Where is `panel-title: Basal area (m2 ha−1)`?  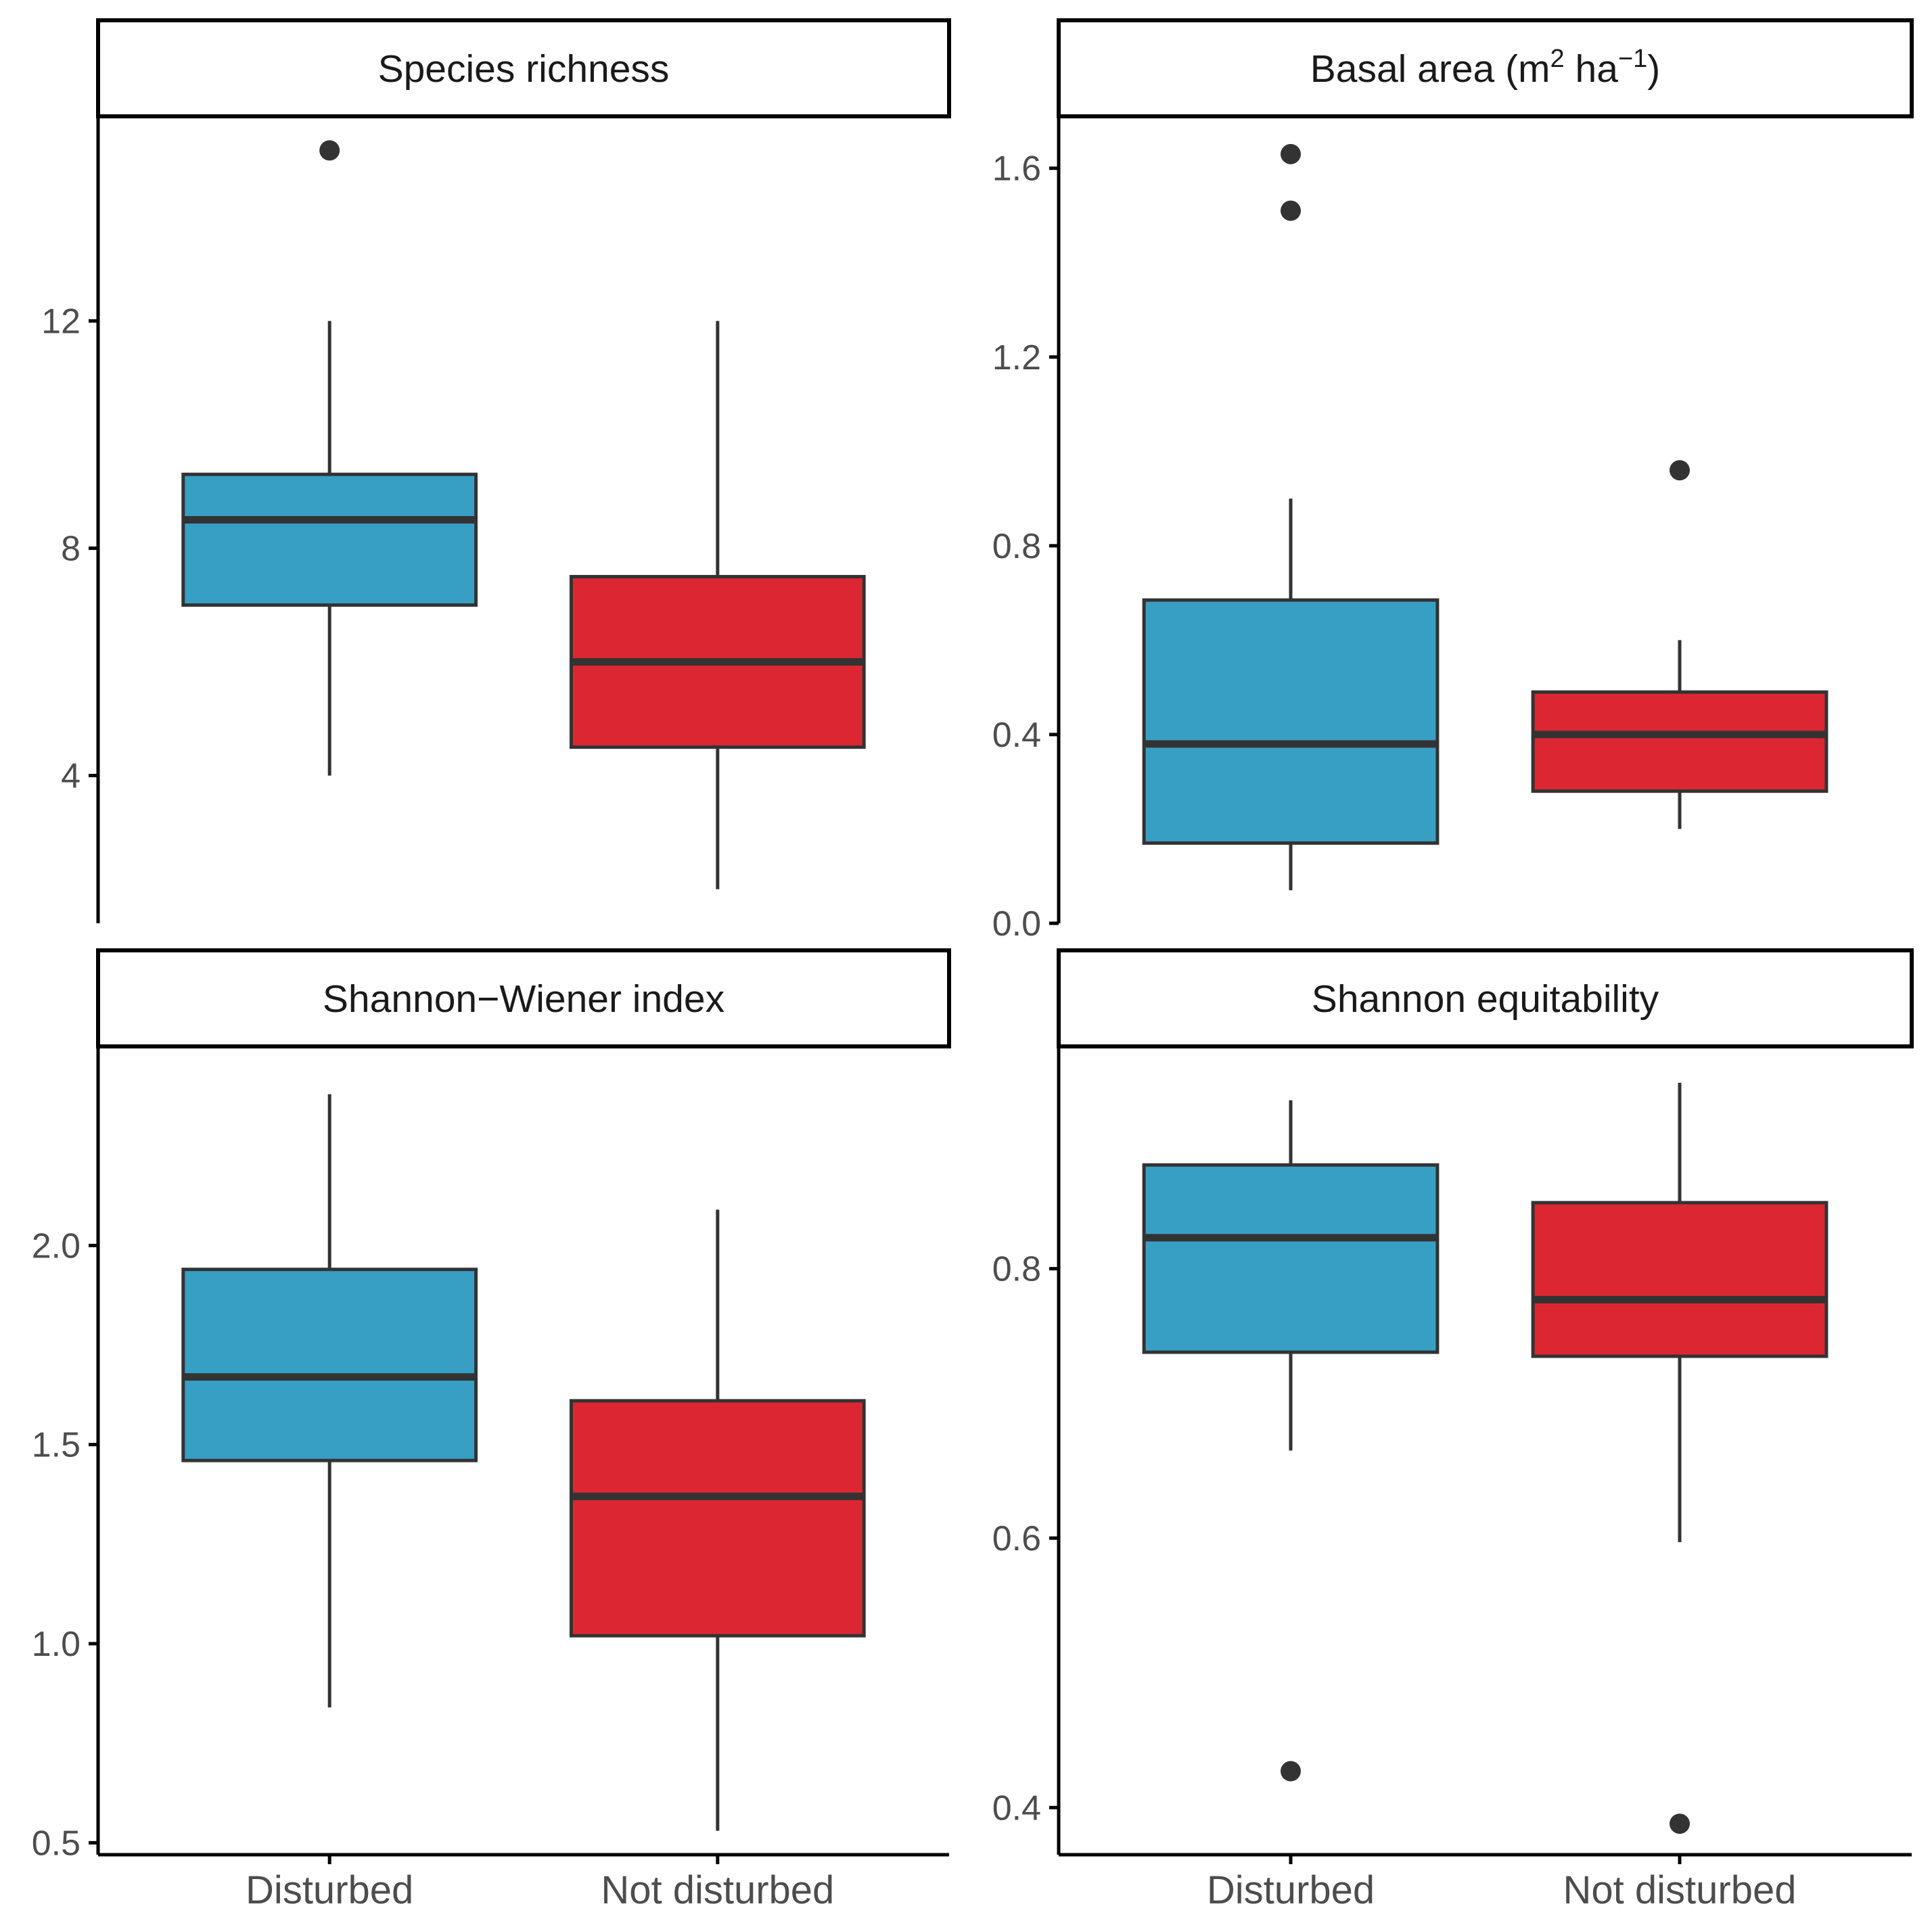 panel-title: Basal area (m2 ha−1) is located at coordinates (1486, 68).